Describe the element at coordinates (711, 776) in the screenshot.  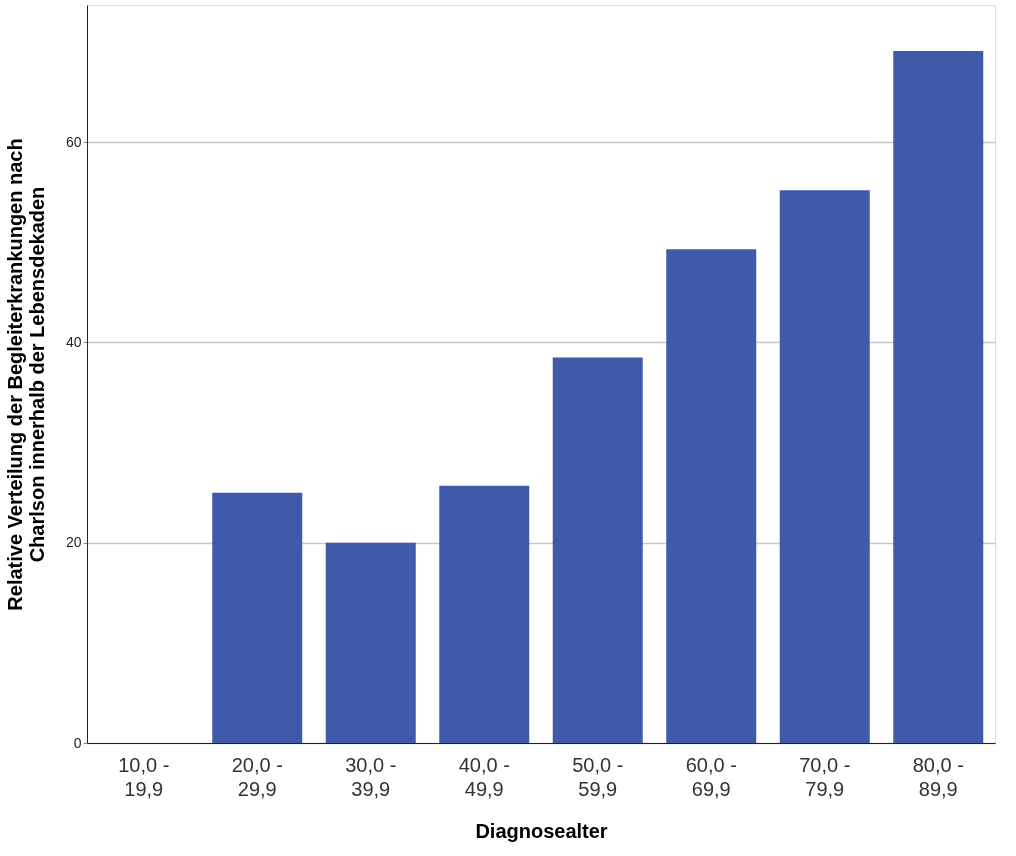
I see `x-tick-label: 60,0 - 69,9` at that location.